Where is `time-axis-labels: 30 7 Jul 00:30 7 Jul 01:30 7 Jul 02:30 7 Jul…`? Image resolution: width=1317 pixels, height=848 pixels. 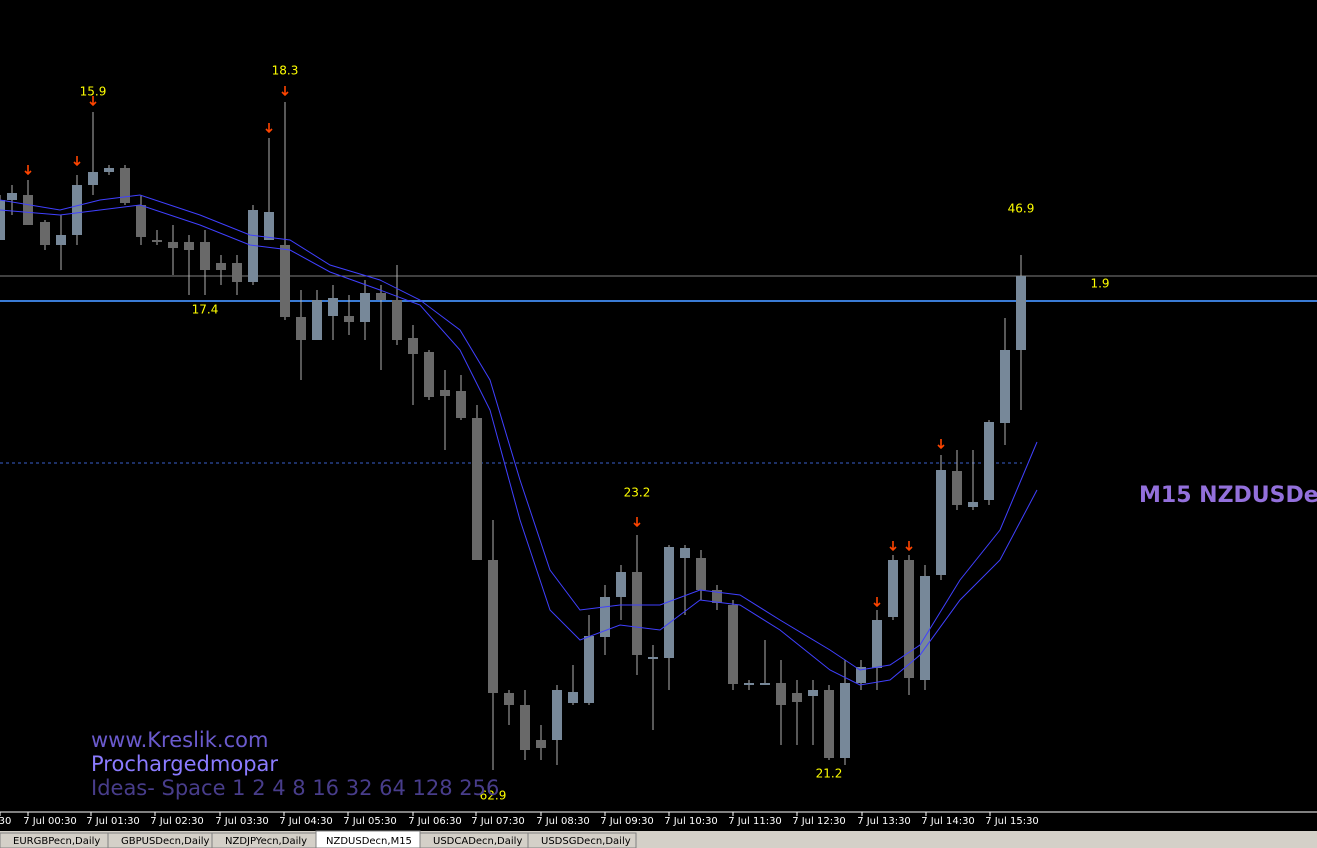 time-axis-labels: 30 7 Jul 00:30 7 Jul 01:30 7 Jul 02:30 7 Jul… is located at coordinates (519, 819).